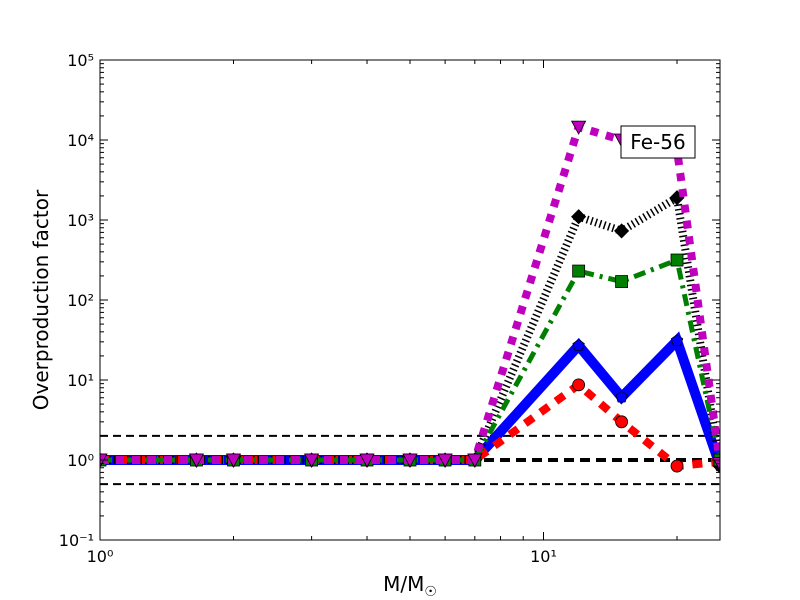 Image resolution: width=800 pixels, height=600 pixels. Describe the element at coordinates (80, 60) in the screenshot. I see `y-tick-label: 10⁵` at that location.